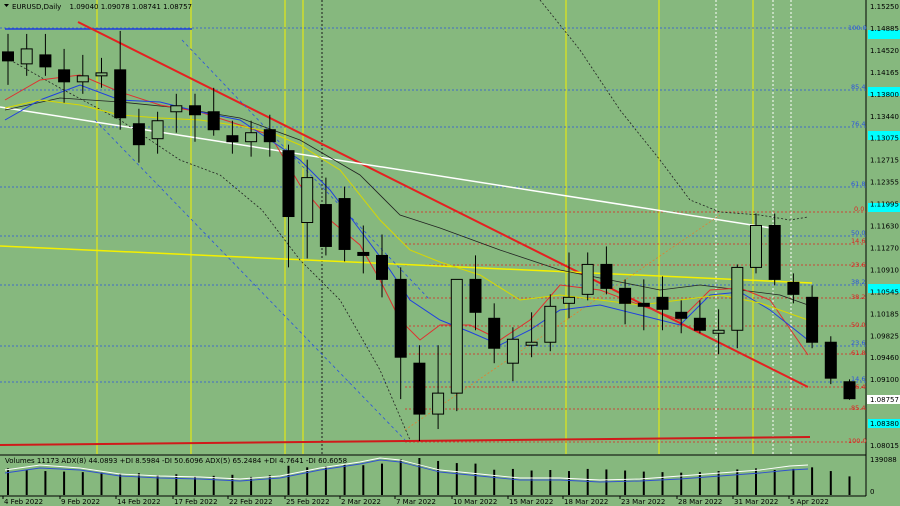 This screenshot has height=506, width=900. What do you see at coordinates (857, 203) in the screenshot?
I see `fib-upper-labels: 100.0 85.4 76.4 61.8 50.0 38.2 23.6 14.6` at bounding box center [857, 203].